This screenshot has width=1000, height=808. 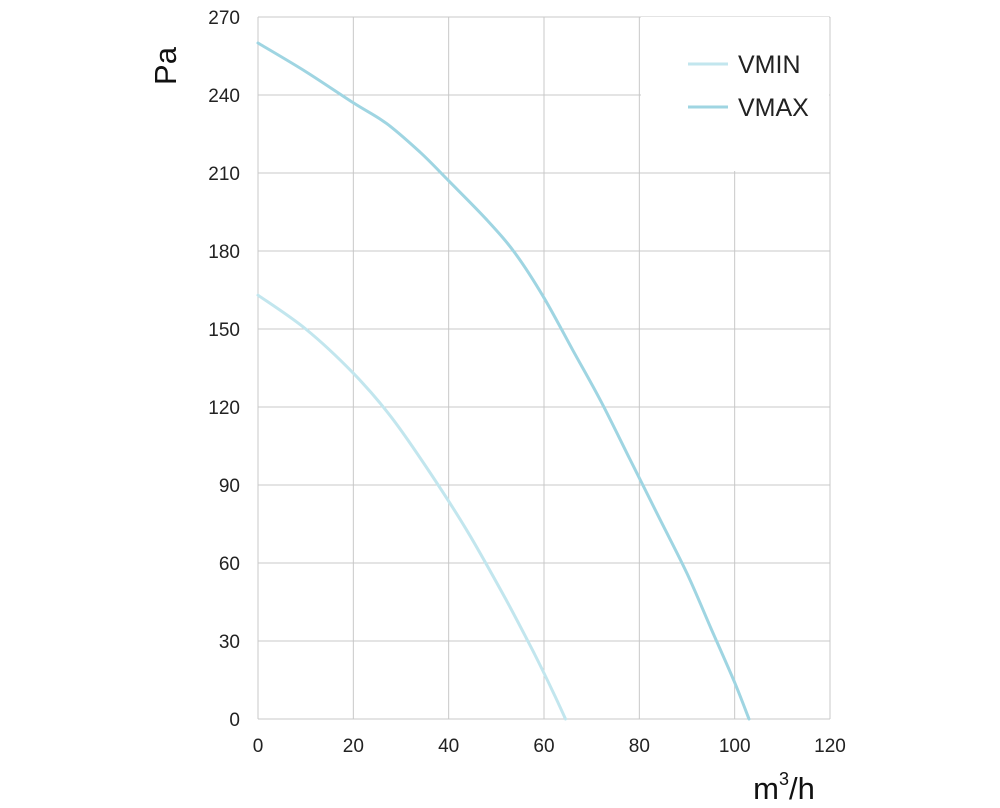 What do you see at coordinates (229, 642) in the screenshot?
I see `y-tick-label: 30` at bounding box center [229, 642].